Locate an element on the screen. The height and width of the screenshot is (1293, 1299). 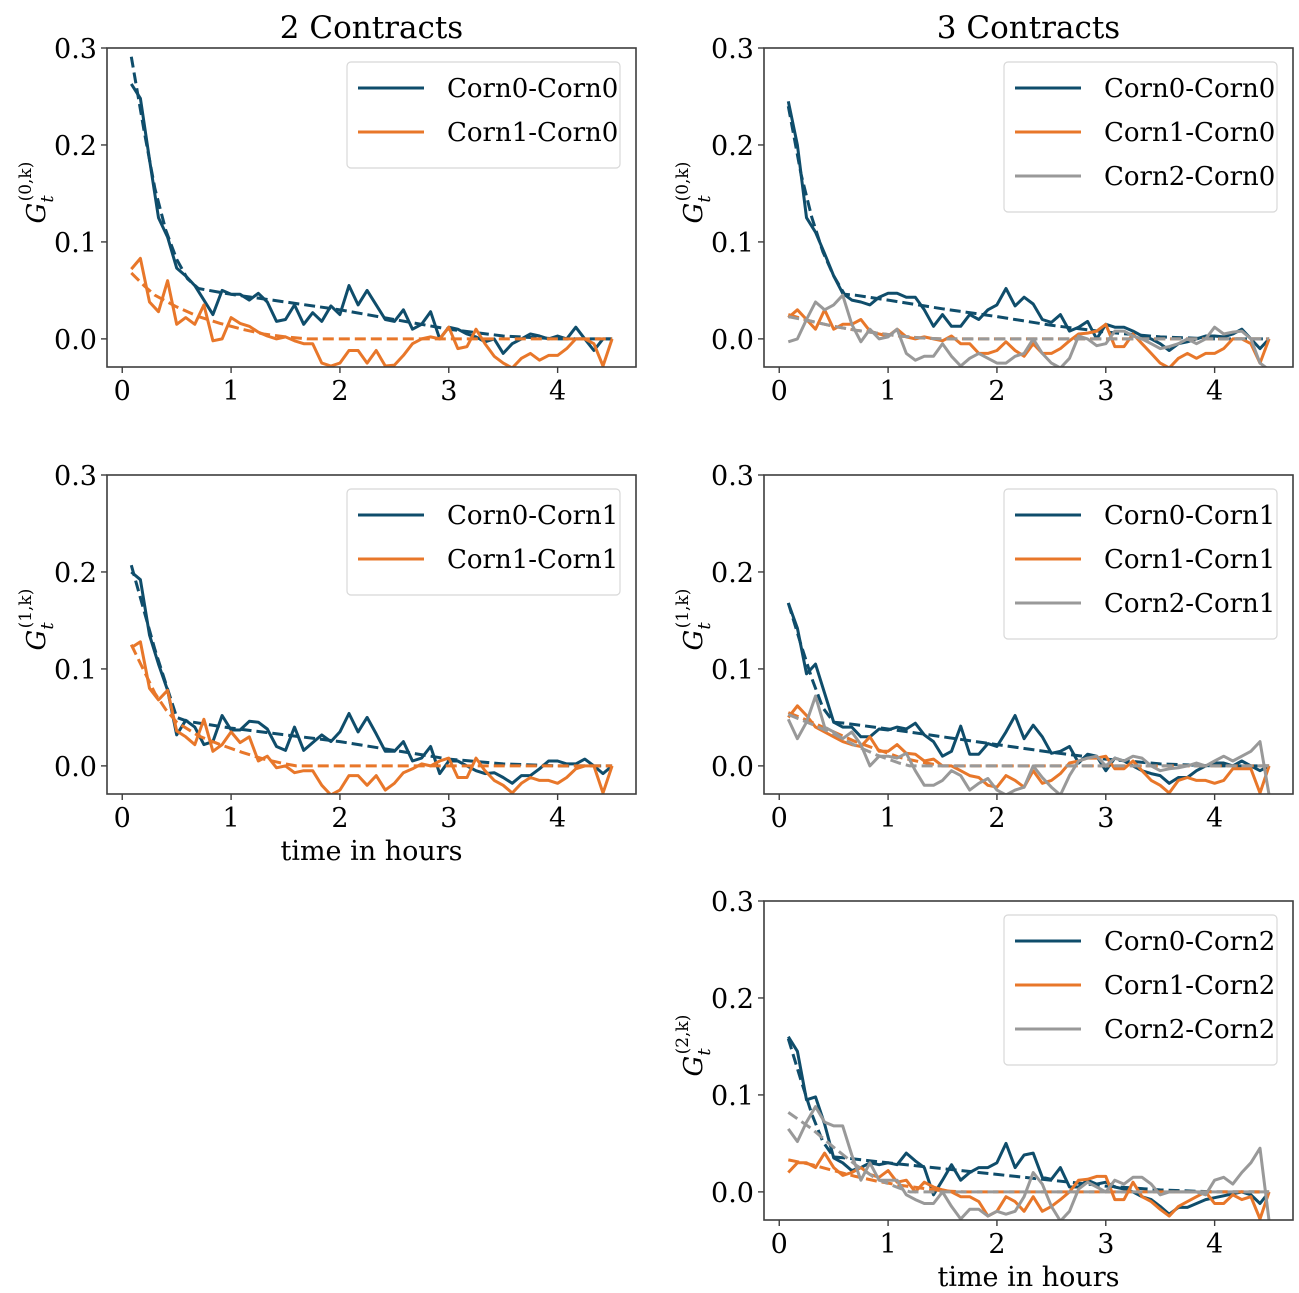
legend-label: Corn2-Corn0 is located at coordinates (1189, 177).